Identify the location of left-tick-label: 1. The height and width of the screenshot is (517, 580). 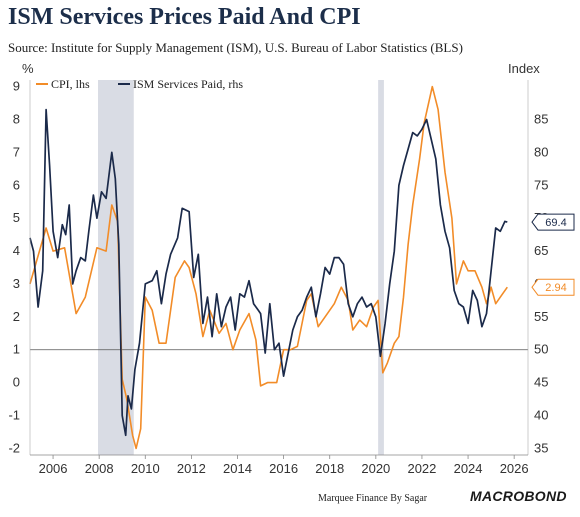
(16, 349).